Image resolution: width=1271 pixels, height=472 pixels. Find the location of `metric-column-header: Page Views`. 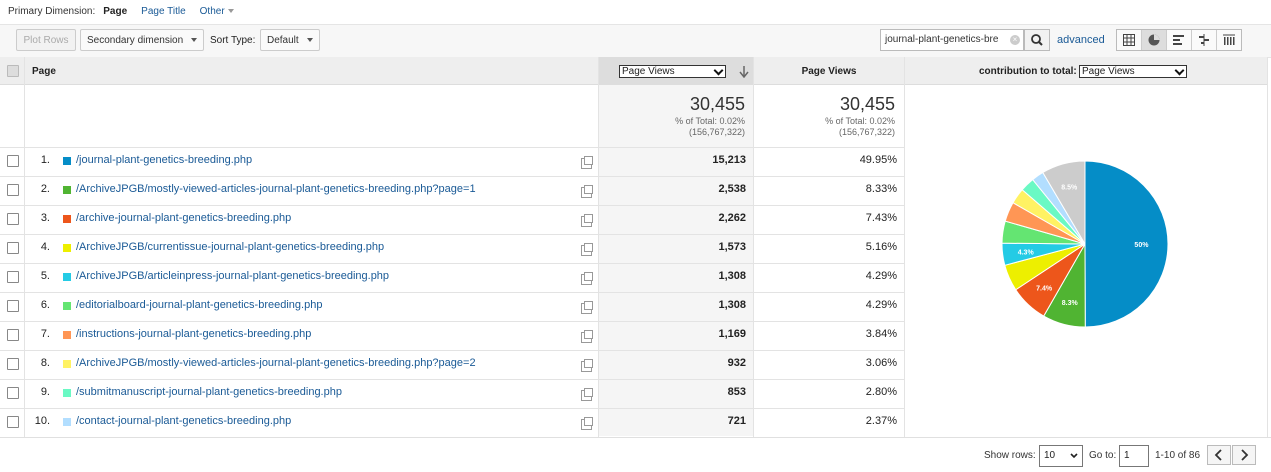

metric-column-header: Page Views is located at coordinates (676, 71).